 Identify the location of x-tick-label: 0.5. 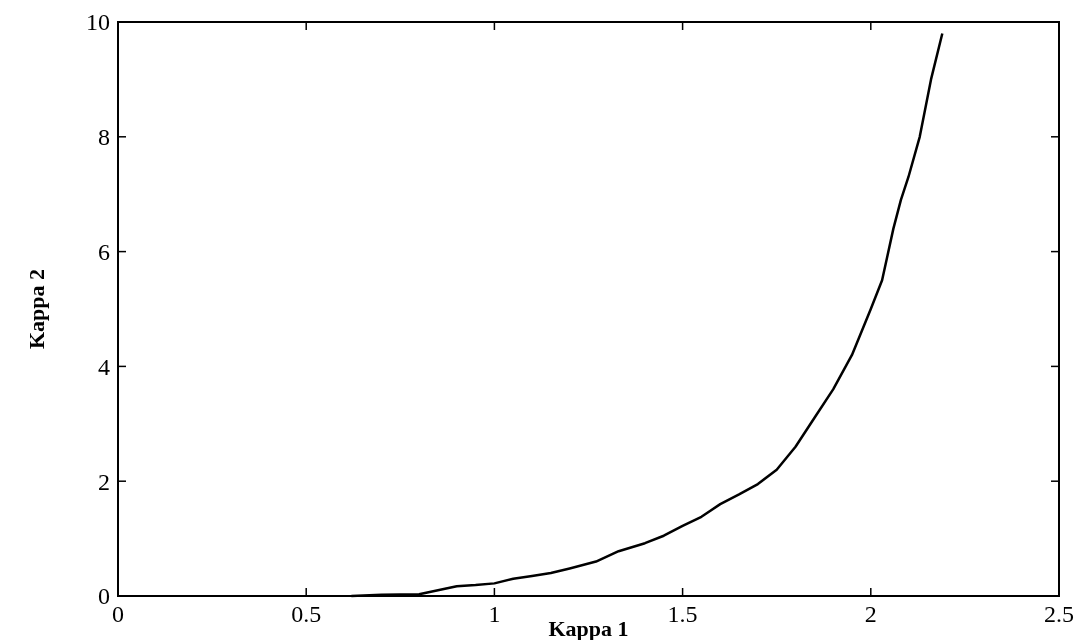
(306, 614).